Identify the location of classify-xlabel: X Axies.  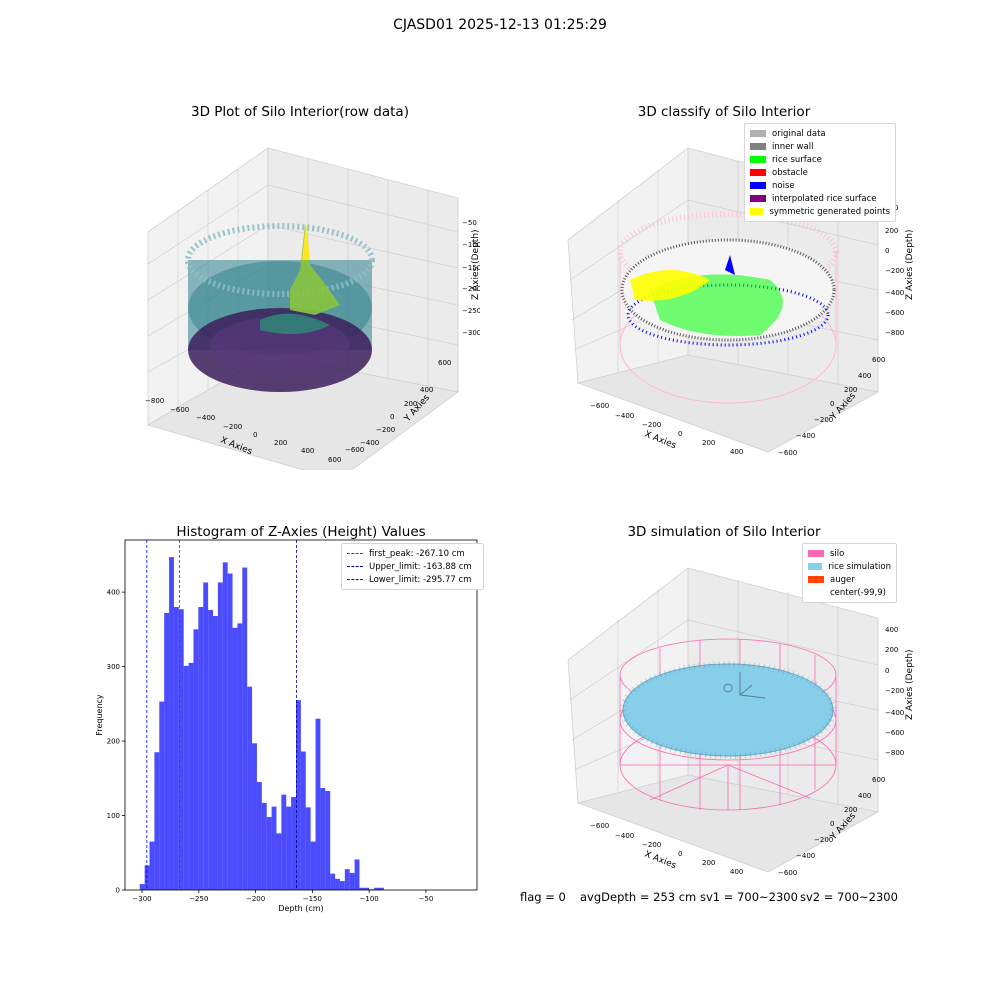
(660, 441).